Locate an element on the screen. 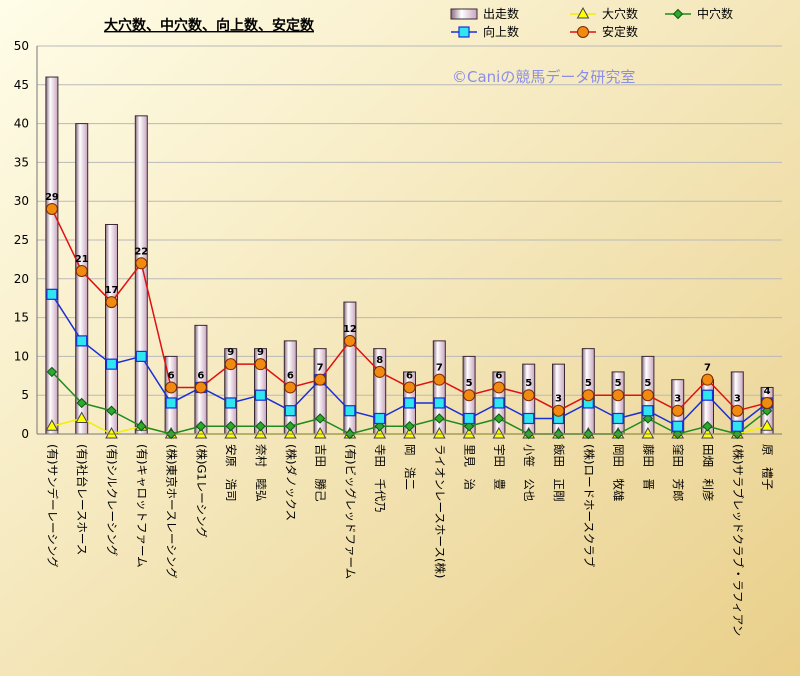 The width and height of the screenshot is (800, 680). point-安定数-23 is located at coordinates (737, 410).